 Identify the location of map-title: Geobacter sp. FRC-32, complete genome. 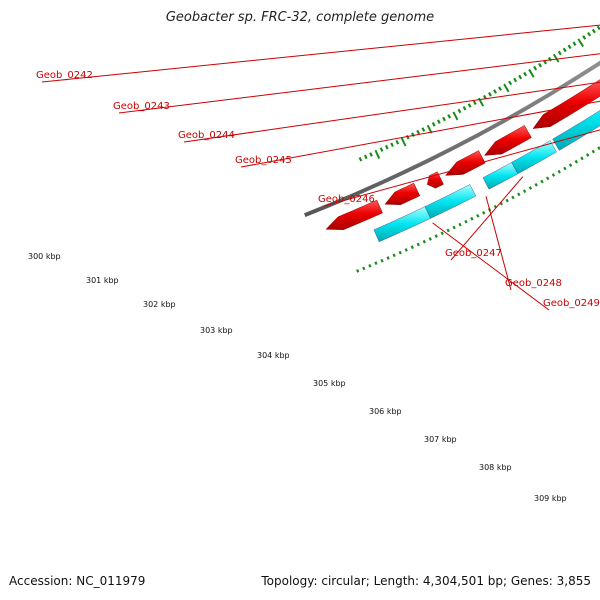
(300, 17).